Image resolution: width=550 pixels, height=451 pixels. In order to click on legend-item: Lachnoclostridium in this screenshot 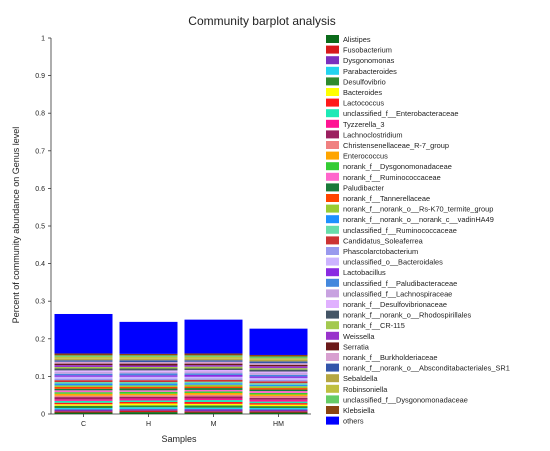, I will do `click(364, 134)`.